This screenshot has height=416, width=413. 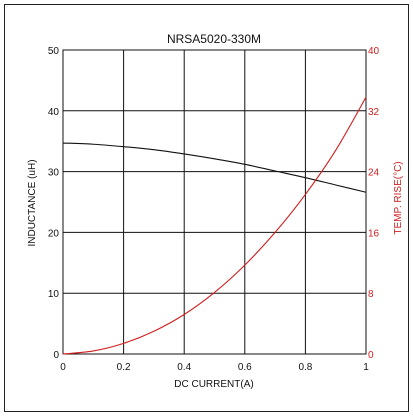 What do you see at coordinates (32, 202) in the screenshot?
I see `y-axis-left-label: INDUCTANCE (uH)` at bounding box center [32, 202].